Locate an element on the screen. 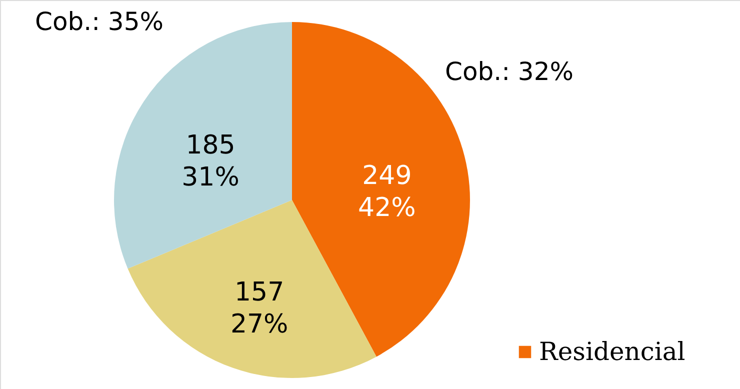 The image size is (740, 389). text: Cob.: 35% is located at coordinates (99, 21).